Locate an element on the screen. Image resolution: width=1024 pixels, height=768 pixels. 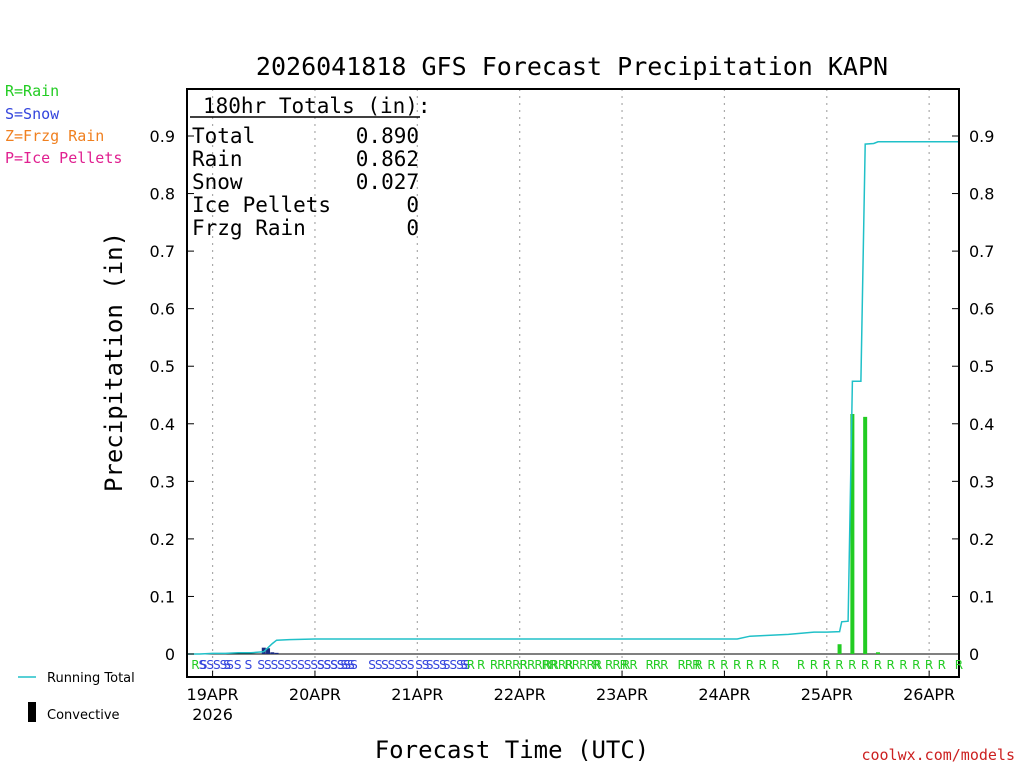
convective-swatch is located at coordinates (32, 712).